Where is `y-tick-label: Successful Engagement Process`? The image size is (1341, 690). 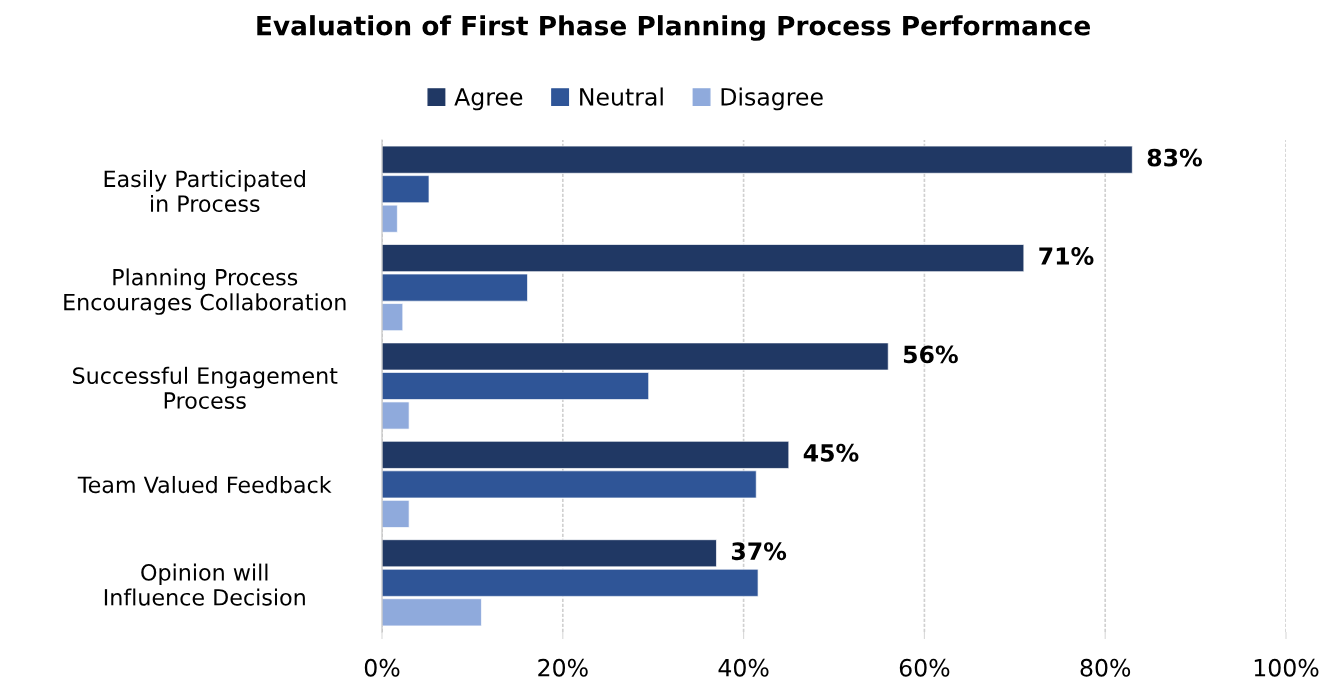 y-tick-label: Successful Engagement Process is located at coordinates (205, 387).